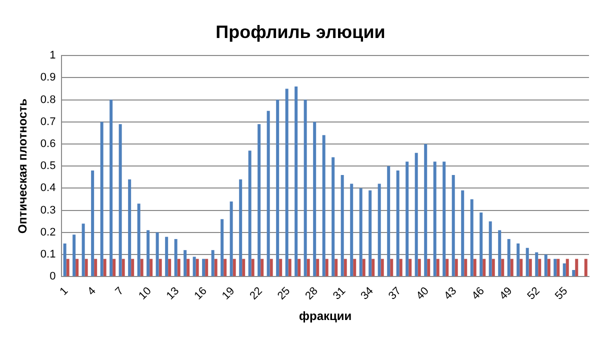 The height and width of the screenshot is (340, 605). I want to click on x-tick-label: 10, so click(145, 293).